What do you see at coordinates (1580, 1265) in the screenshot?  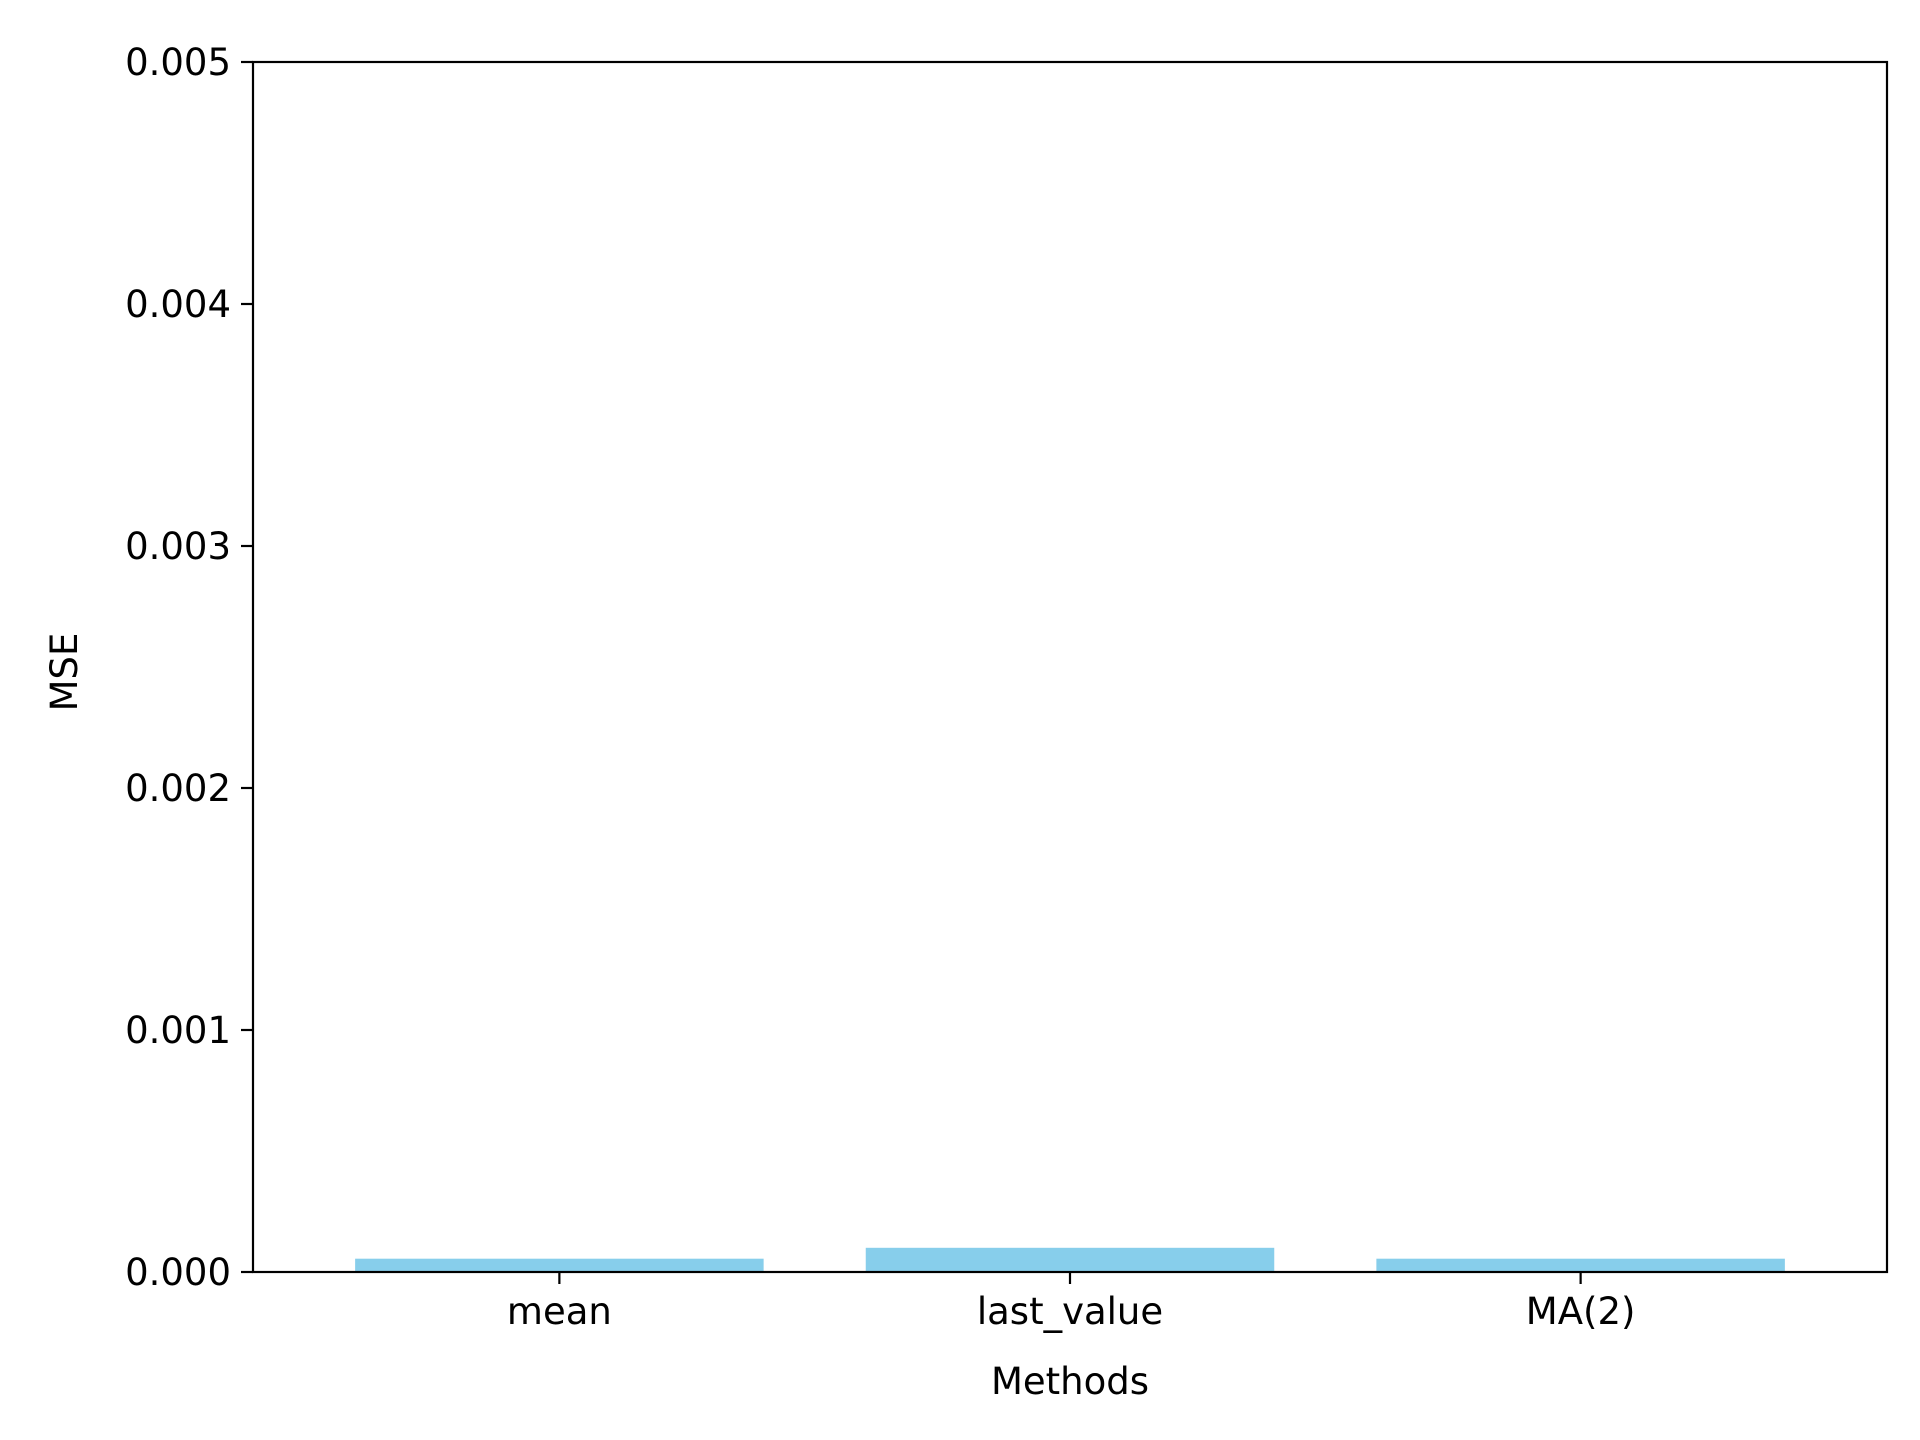 I see `bar-MA(2)` at bounding box center [1580, 1265].